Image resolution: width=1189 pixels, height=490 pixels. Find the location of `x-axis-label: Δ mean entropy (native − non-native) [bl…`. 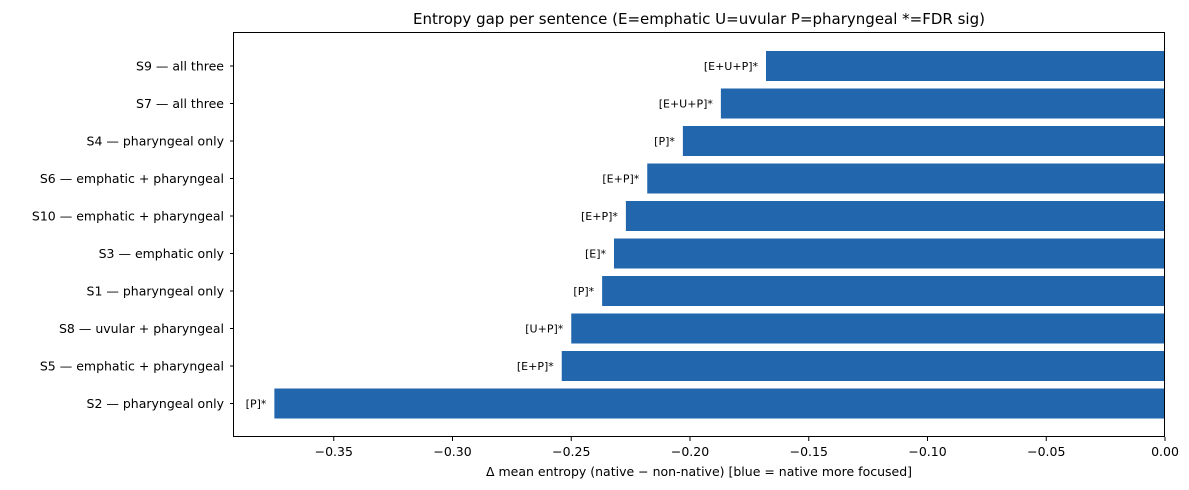

x-axis-label: Δ mean entropy (native − non-native) [bl… is located at coordinates (699, 471).